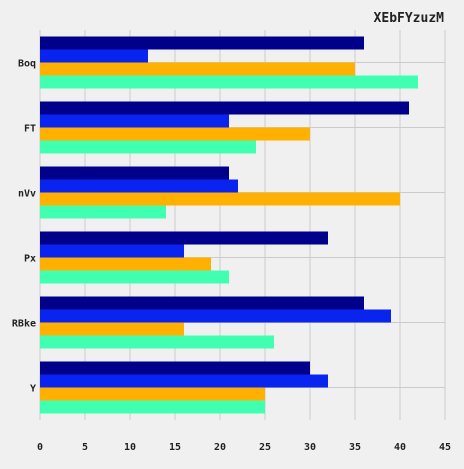 The height and width of the screenshot is (469, 464). Describe the element at coordinates (30, 259) in the screenshot. I see `y-tick-label: Px` at that location.